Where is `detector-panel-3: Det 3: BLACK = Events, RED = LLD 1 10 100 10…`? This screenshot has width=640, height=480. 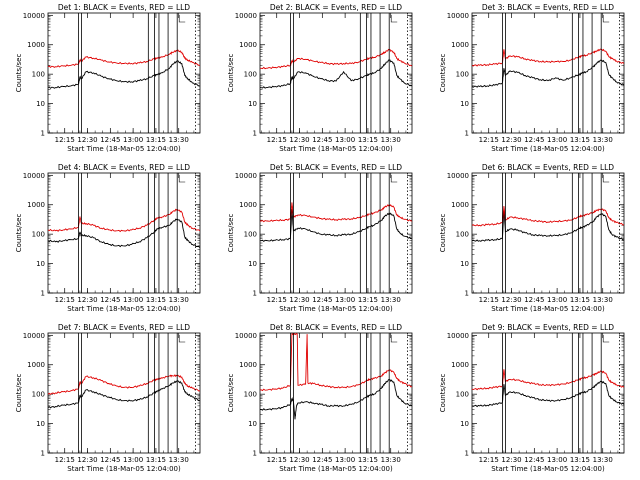
detector-panel-3: Det 3: BLACK = Events, RED = LLD 1 10 100 10… is located at coordinates (532, 78).